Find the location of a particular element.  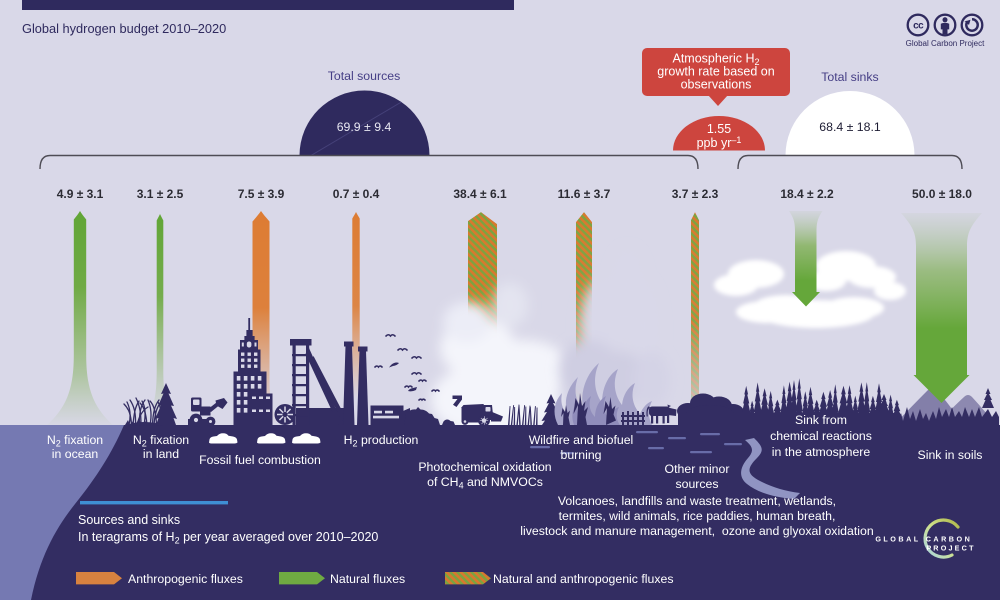

svg-text: 0.7 ± 0.4 is located at coordinates (356, 194).